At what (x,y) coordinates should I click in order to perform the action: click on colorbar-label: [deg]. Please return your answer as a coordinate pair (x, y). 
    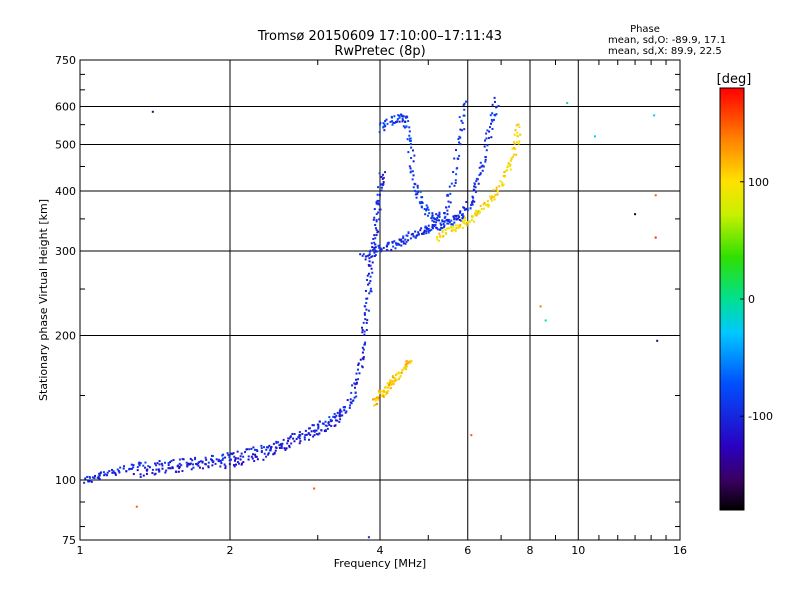
    Looking at the image, I should click on (734, 79).